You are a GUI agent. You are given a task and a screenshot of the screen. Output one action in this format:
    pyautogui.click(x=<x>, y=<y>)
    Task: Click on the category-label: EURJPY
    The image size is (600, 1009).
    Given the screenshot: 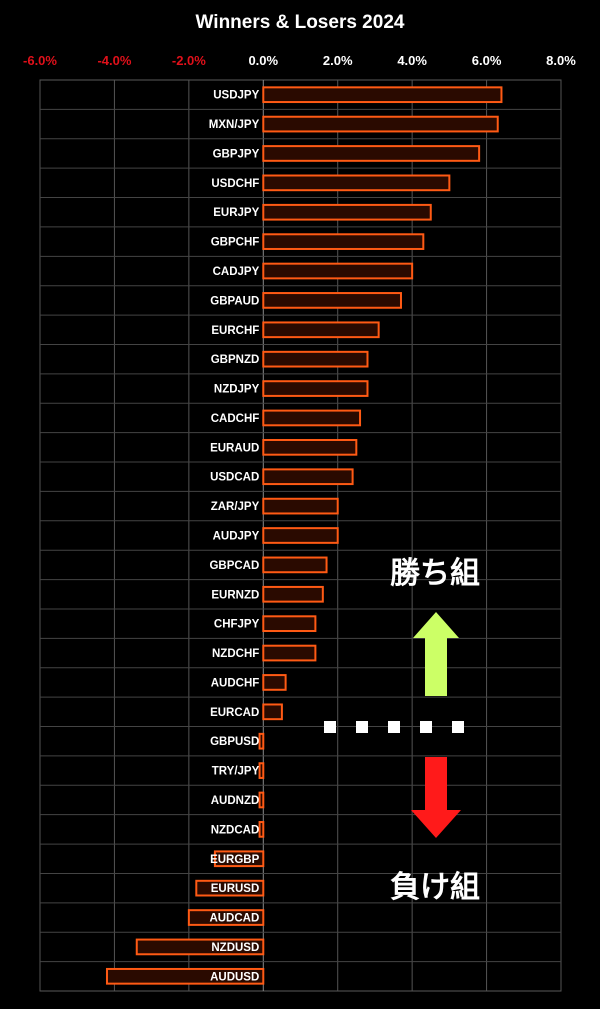 What is the action you would take?
    pyautogui.click(x=236, y=213)
    